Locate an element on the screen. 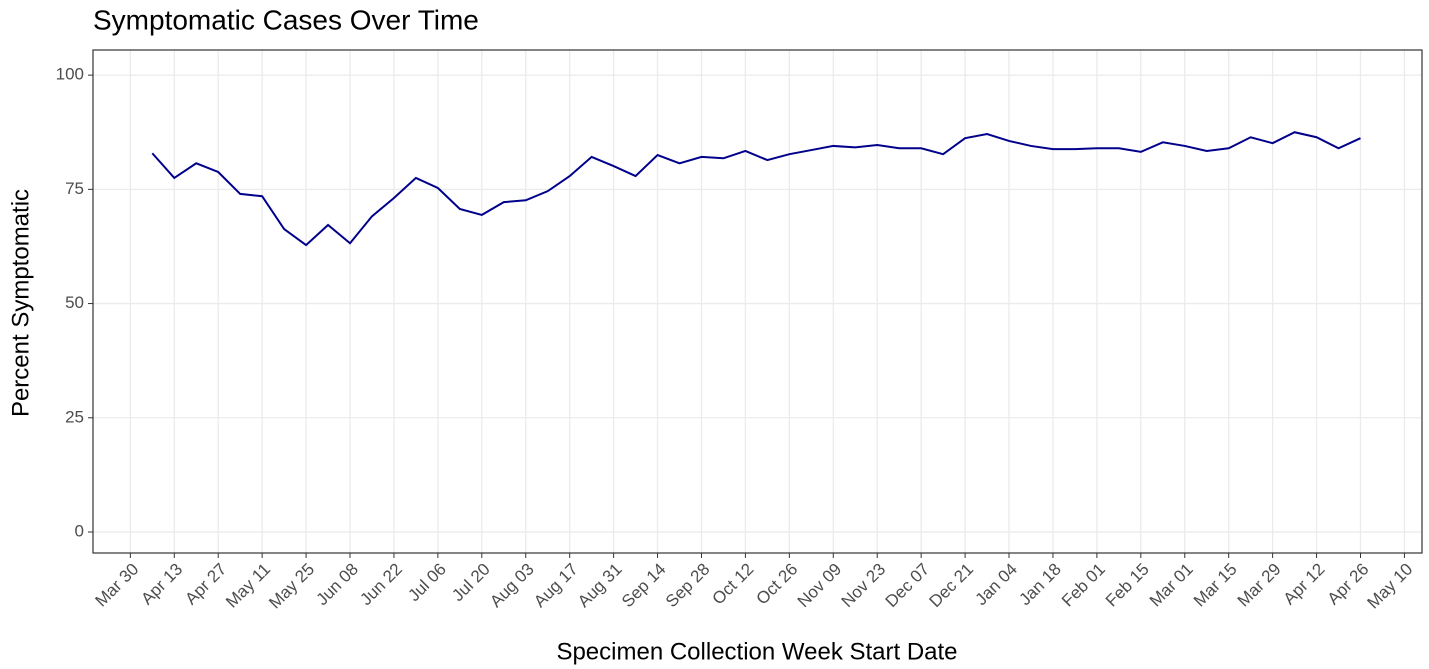 The image size is (1429, 669). x-tick-label: Jan 04 is located at coordinates (996, 585).